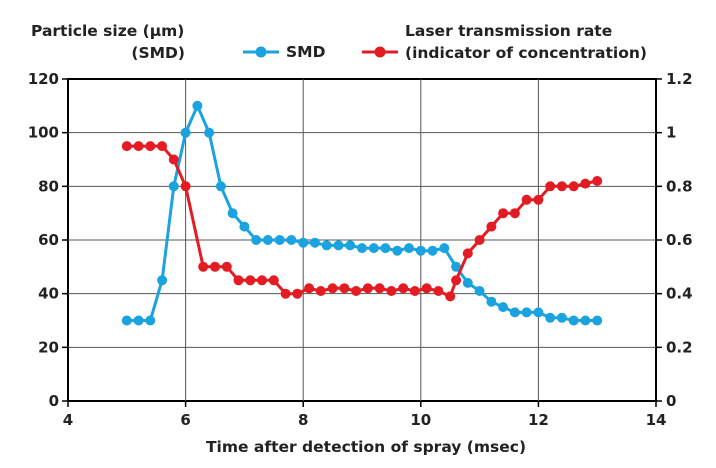  Describe the element at coordinates (43, 133) in the screenshot. I see `y-left-tick-label: 100` at that location.